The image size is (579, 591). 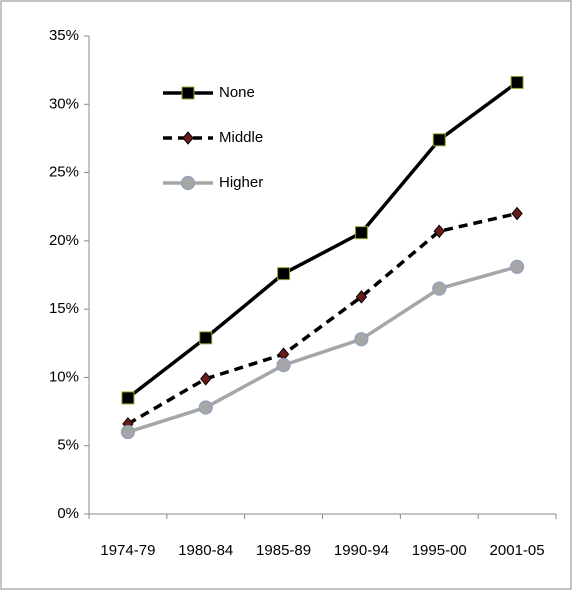 I want to click on x-tick-label: 1995-00, so click(x=439, y=550).